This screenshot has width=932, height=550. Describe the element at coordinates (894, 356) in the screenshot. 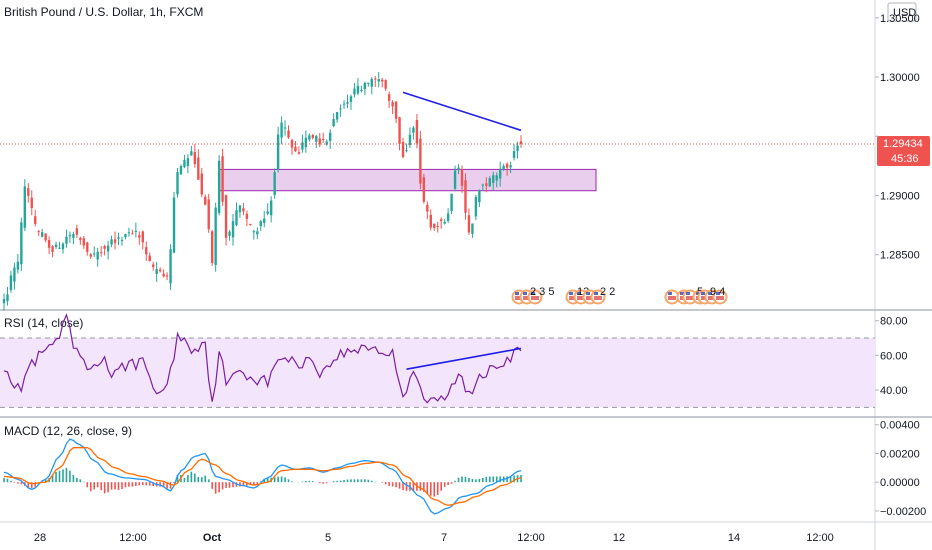

I see `rsi-tick-label: 60.00` at that location.